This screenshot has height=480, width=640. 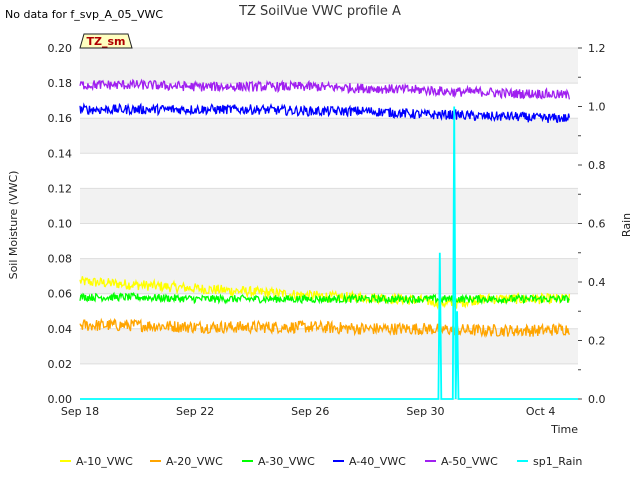 I want to click on legend-label: sp1_Rain, so click(x=557, y=461).